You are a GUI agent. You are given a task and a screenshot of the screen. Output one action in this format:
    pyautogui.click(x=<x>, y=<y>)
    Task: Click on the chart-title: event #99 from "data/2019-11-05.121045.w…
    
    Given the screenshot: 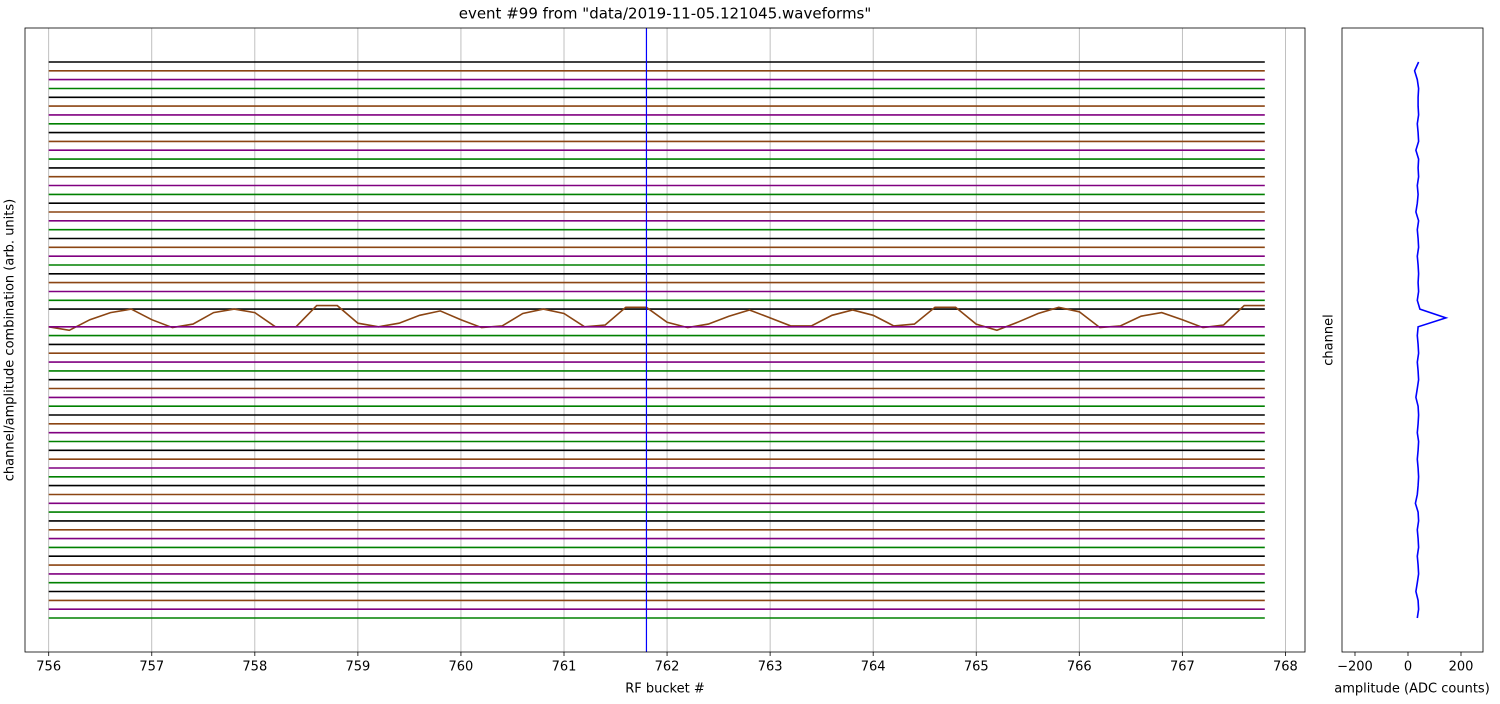 What is the action you would take?
    pyautogui.click(x=665, y=14)
    